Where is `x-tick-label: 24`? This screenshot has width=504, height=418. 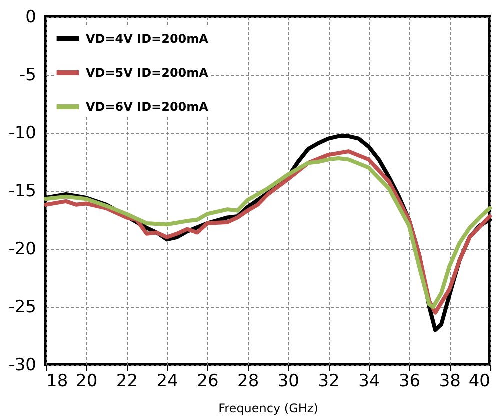
x-tick-label: 24 is located at coordinates (167, 382).